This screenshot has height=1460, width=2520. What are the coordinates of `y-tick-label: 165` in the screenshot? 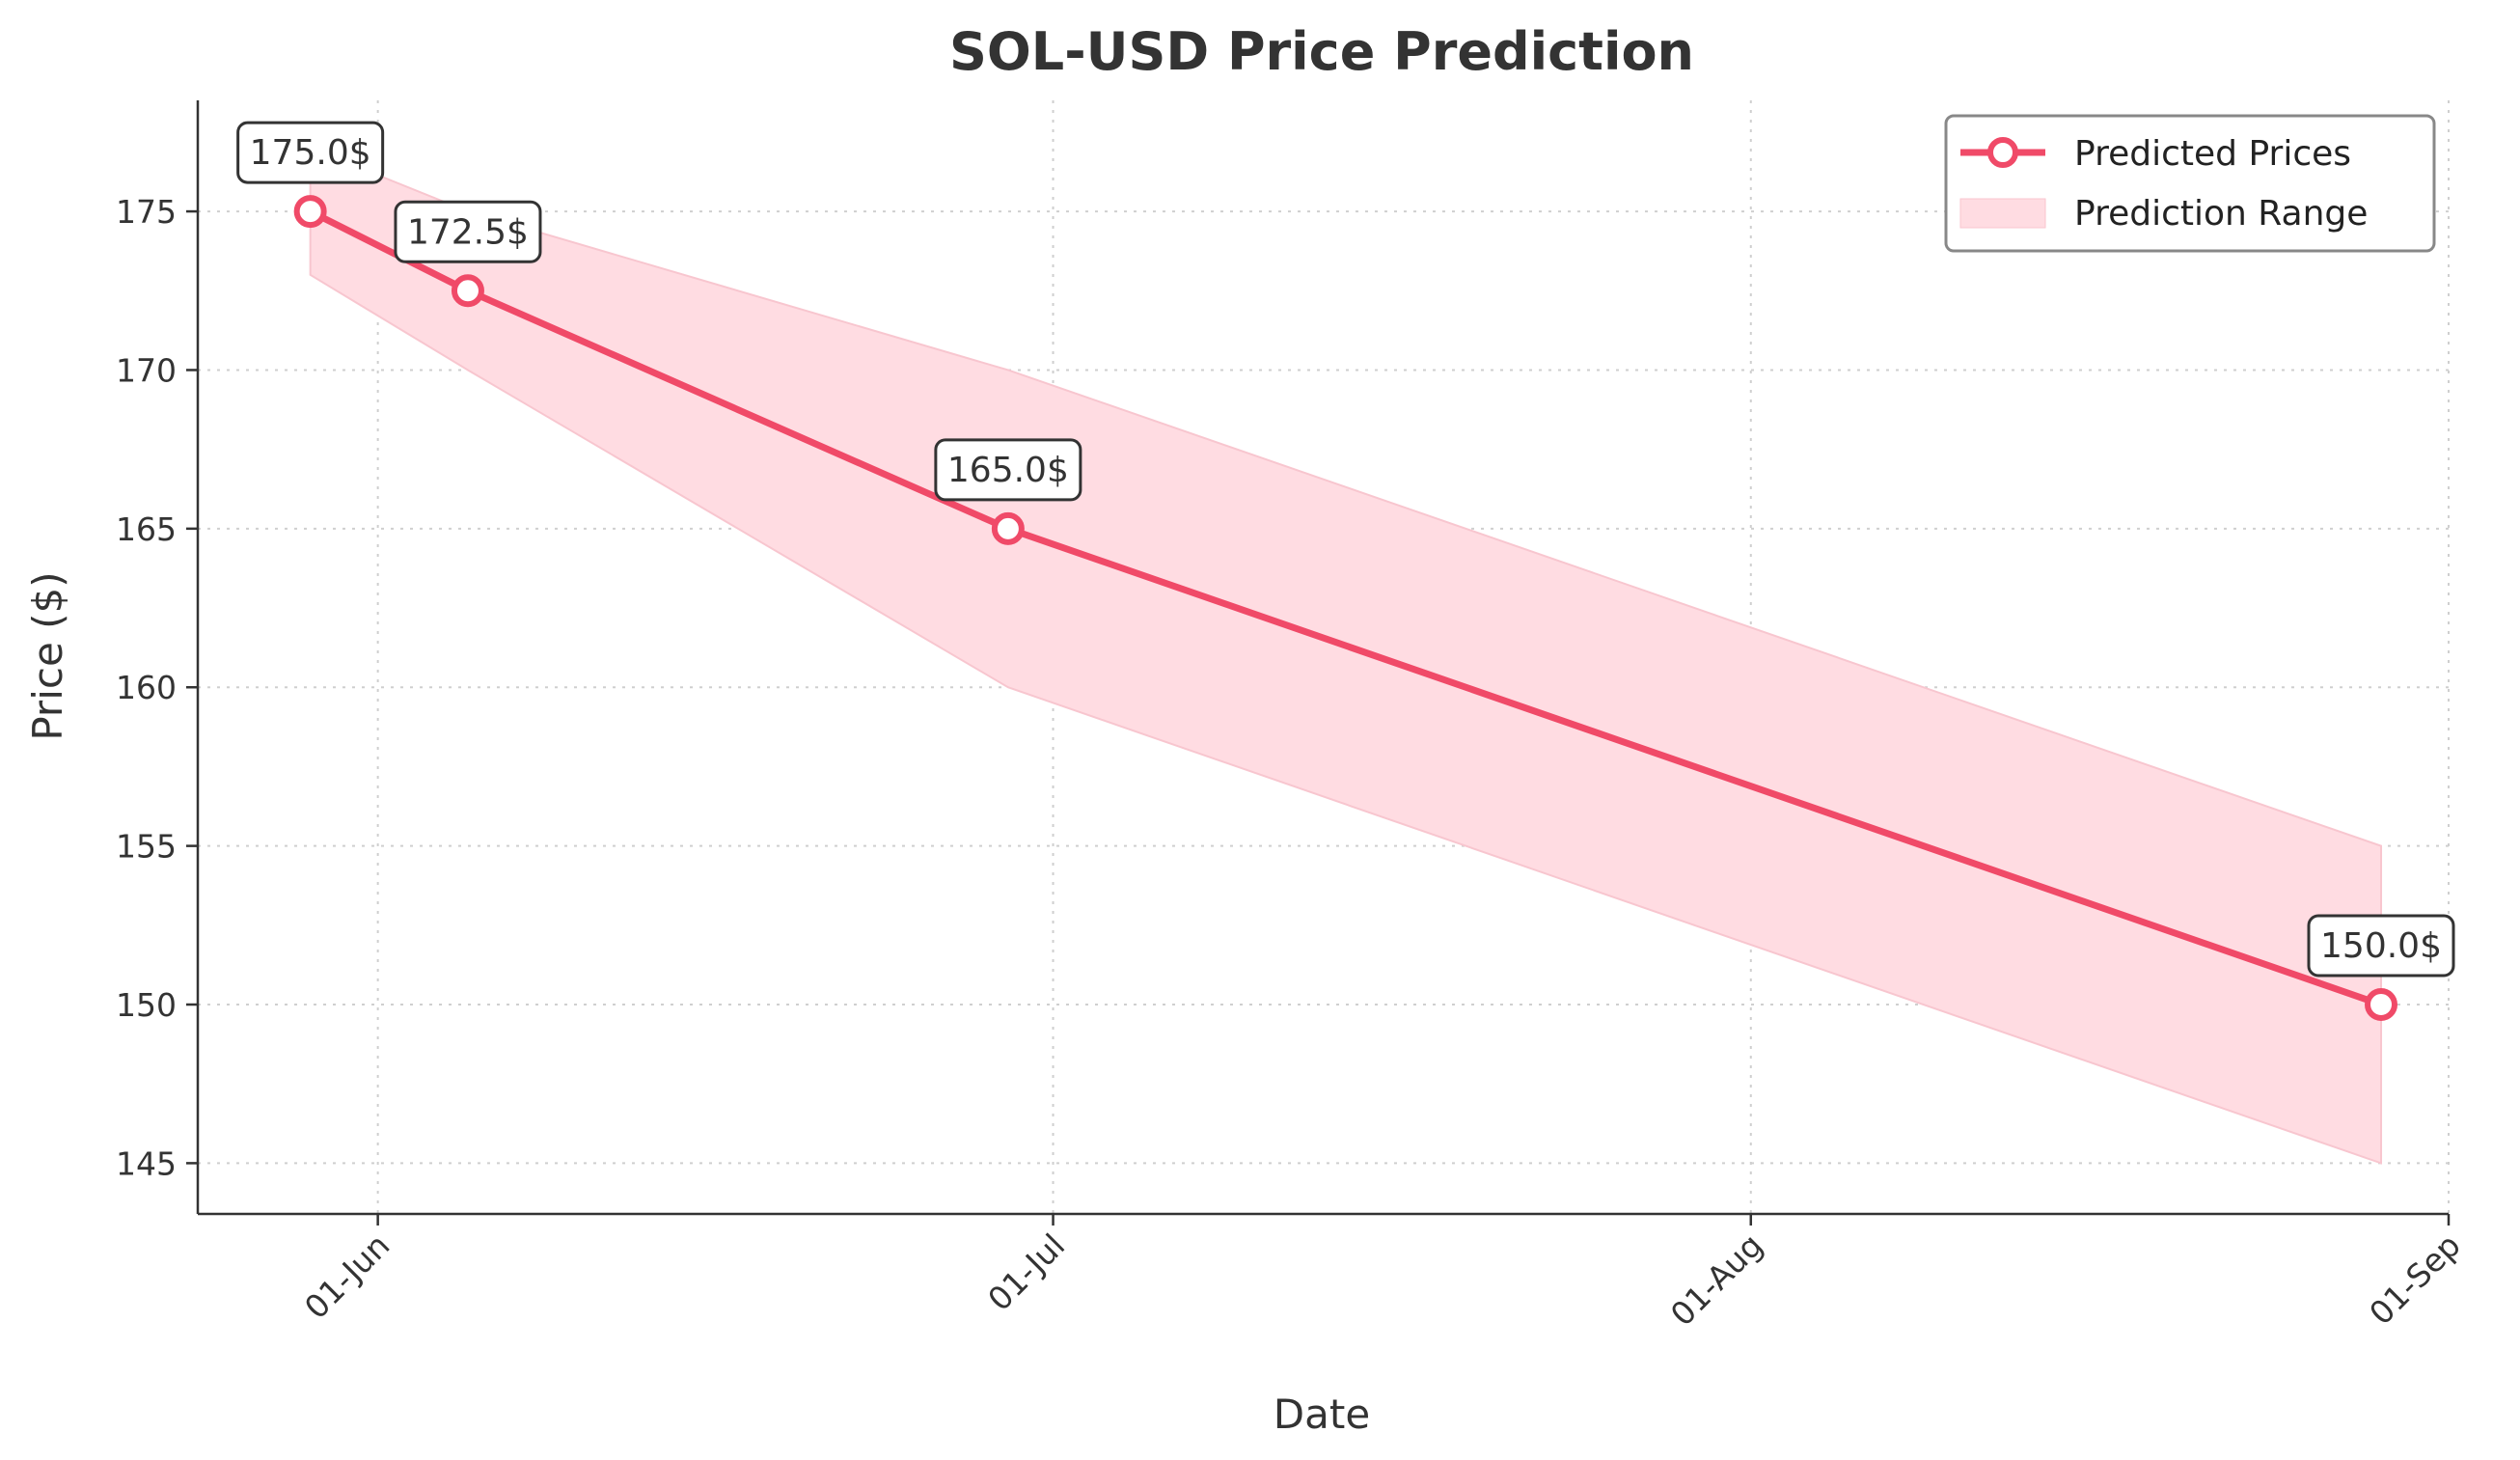 It's located at (147, 529).